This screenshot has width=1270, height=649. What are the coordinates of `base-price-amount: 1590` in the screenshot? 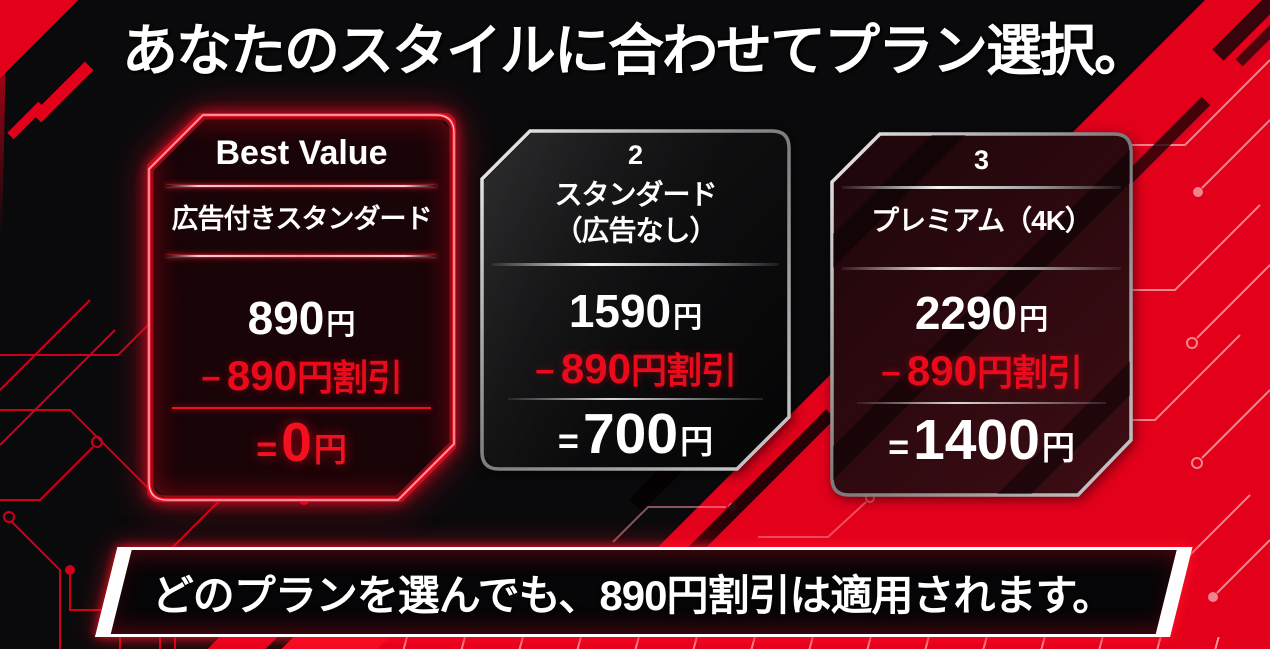 It's located at (620, 311).